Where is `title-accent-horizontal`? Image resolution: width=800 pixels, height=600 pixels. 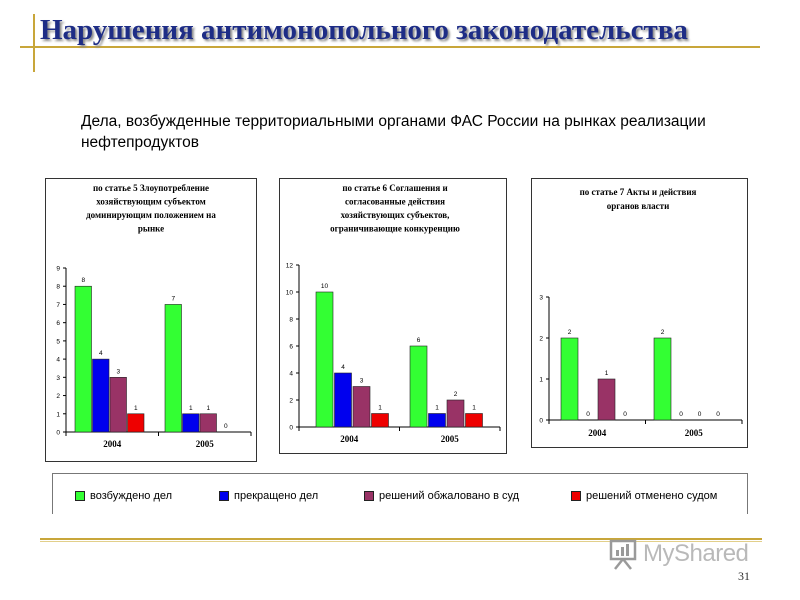 title-accent-horizontal is located at coordinates (390, 47).